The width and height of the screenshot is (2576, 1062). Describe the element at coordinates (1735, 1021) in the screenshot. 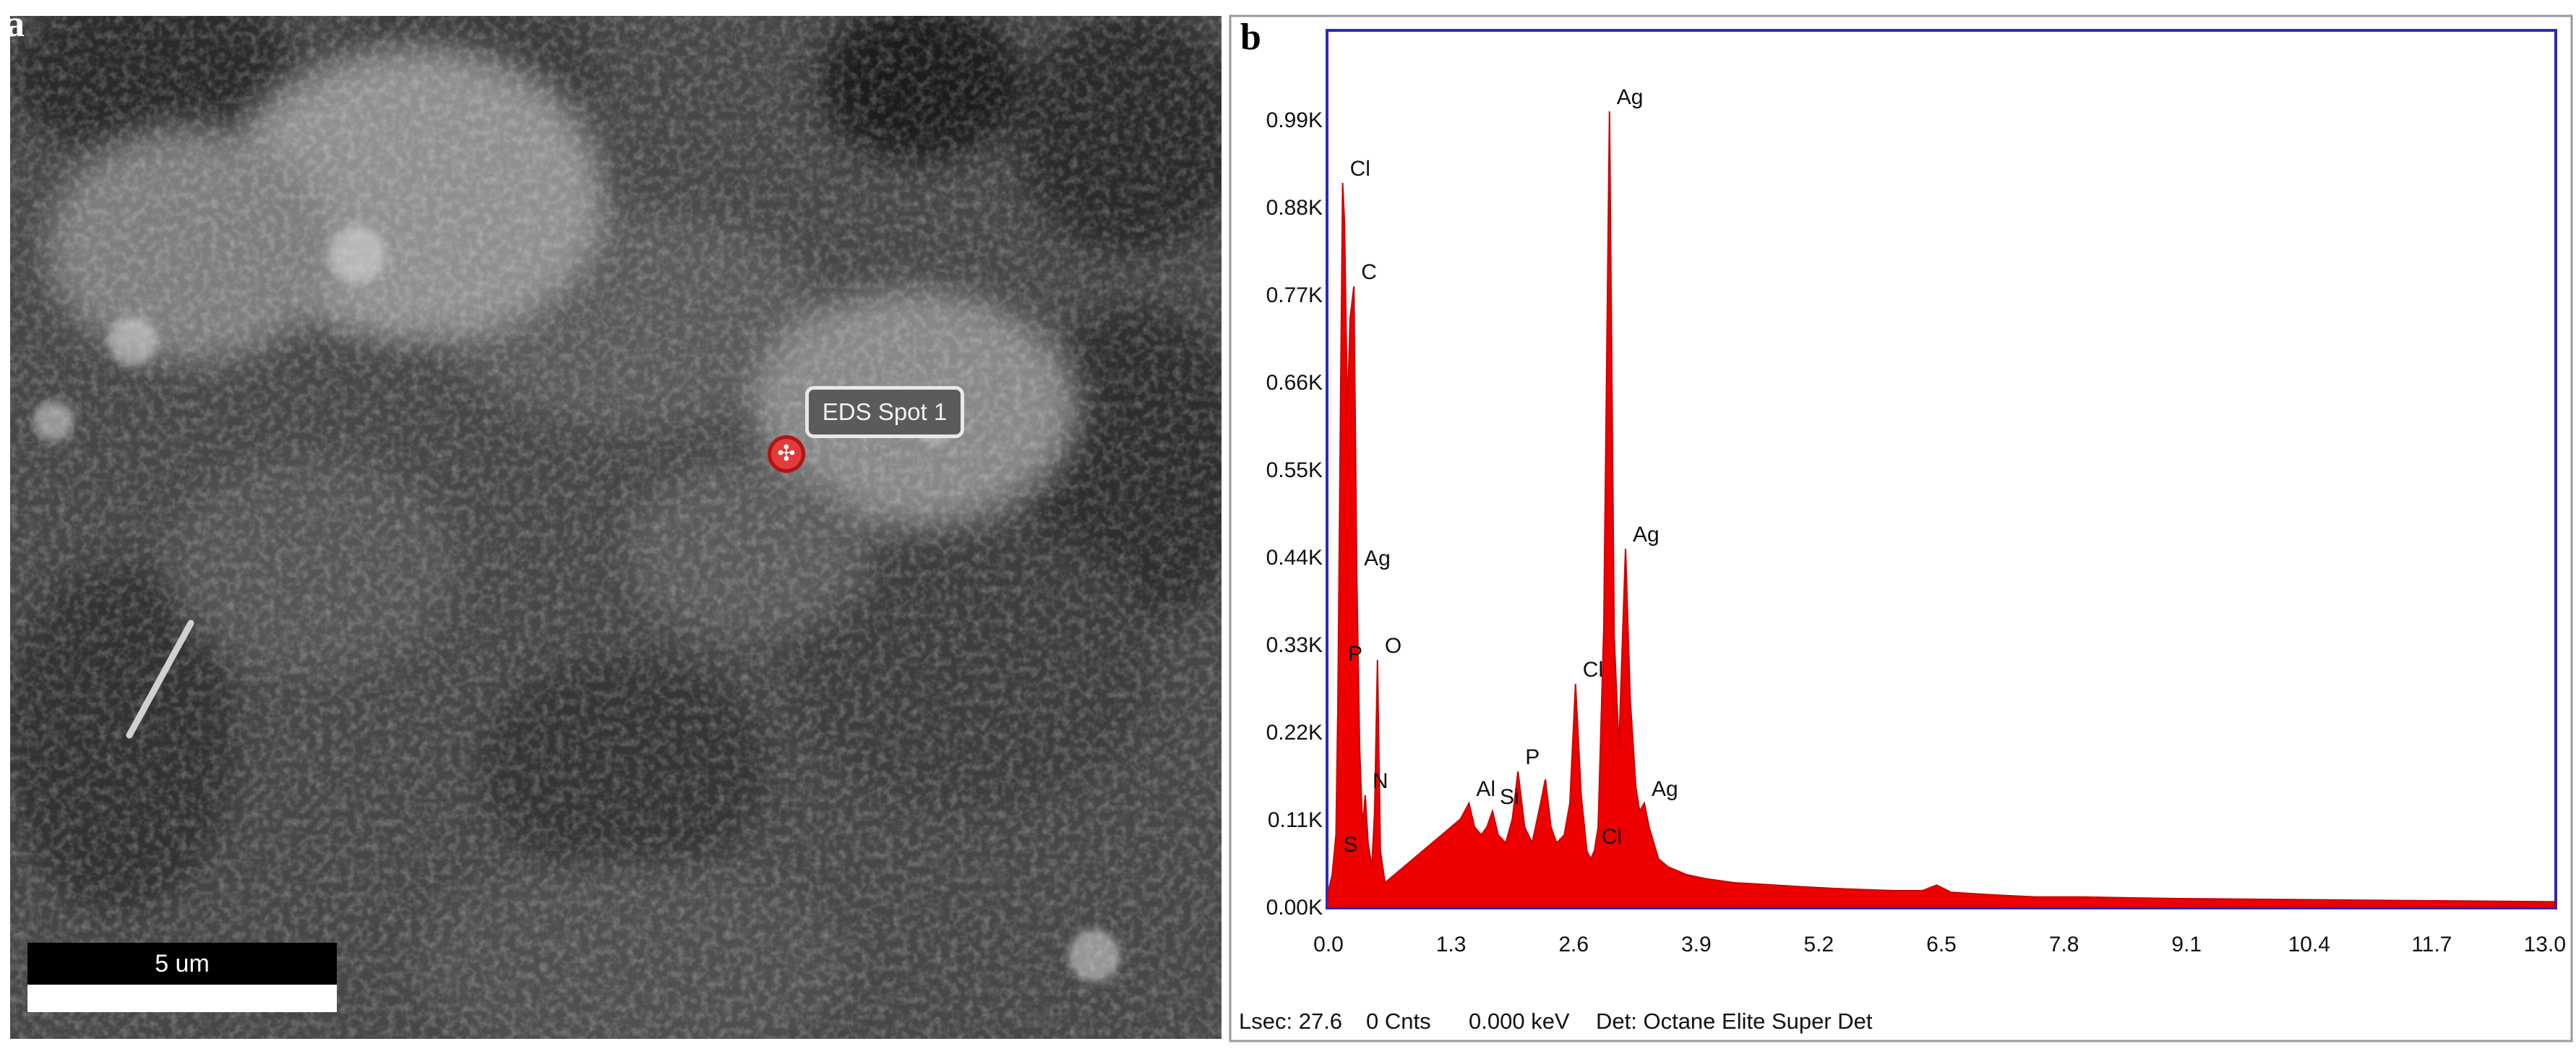

I see `detector-name: Det: Octane Elite Super Det` at that location.